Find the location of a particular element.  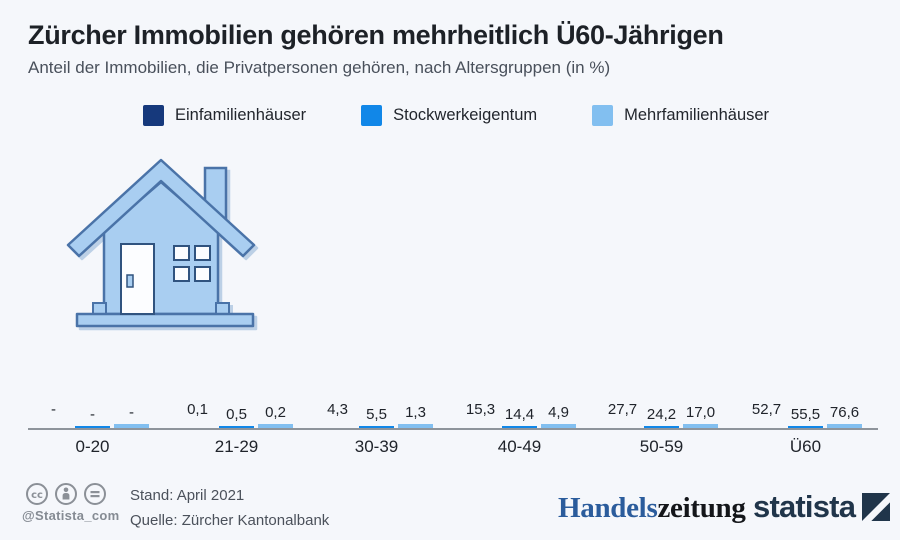

bar-col: 15,3 is located at coordinates (480, 414).